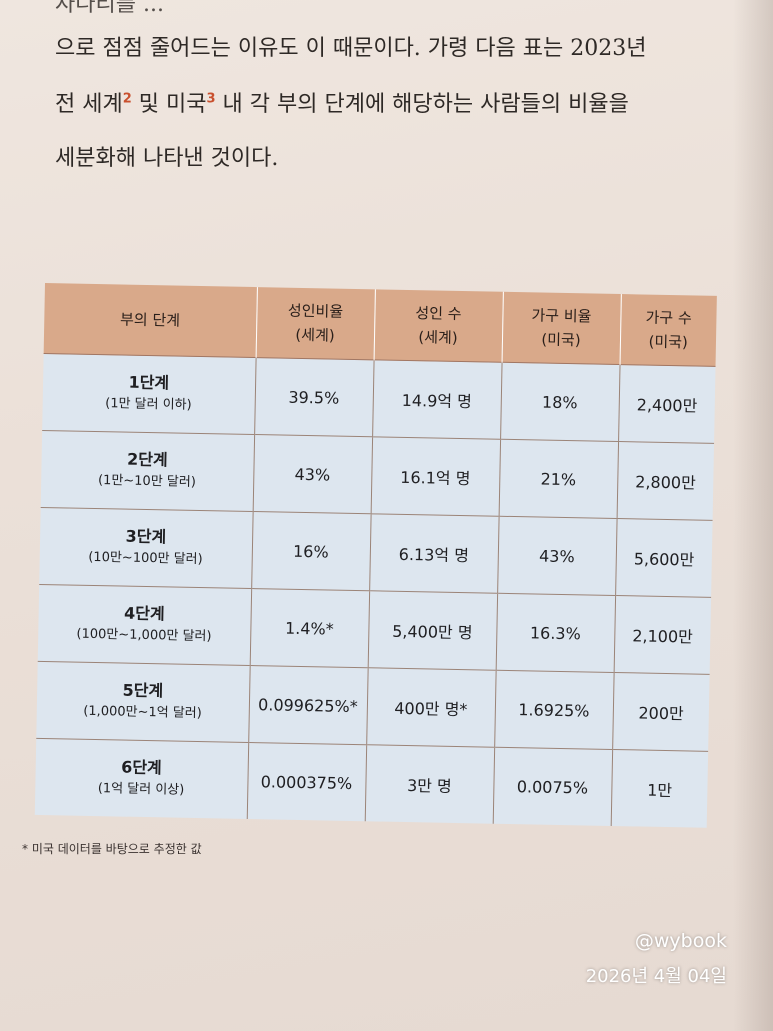 The width and height of the screenshot is (773, 1031). Describe the element at coordinates (141, 778) in the screenshot. I see `stage-cell: 6단계 (1억 달러 이상)` at that location.